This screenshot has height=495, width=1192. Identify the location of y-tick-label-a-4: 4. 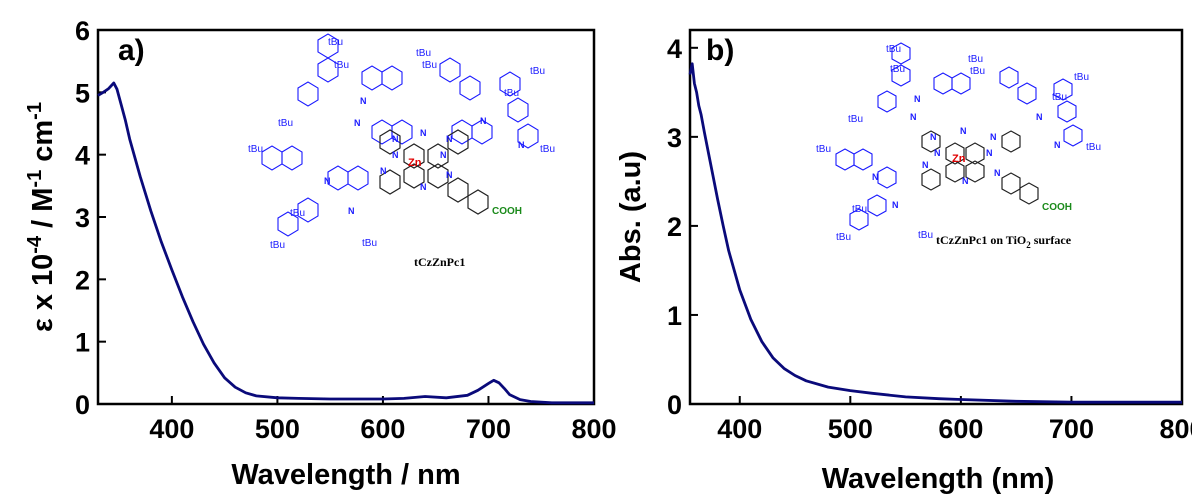
(82, 156).